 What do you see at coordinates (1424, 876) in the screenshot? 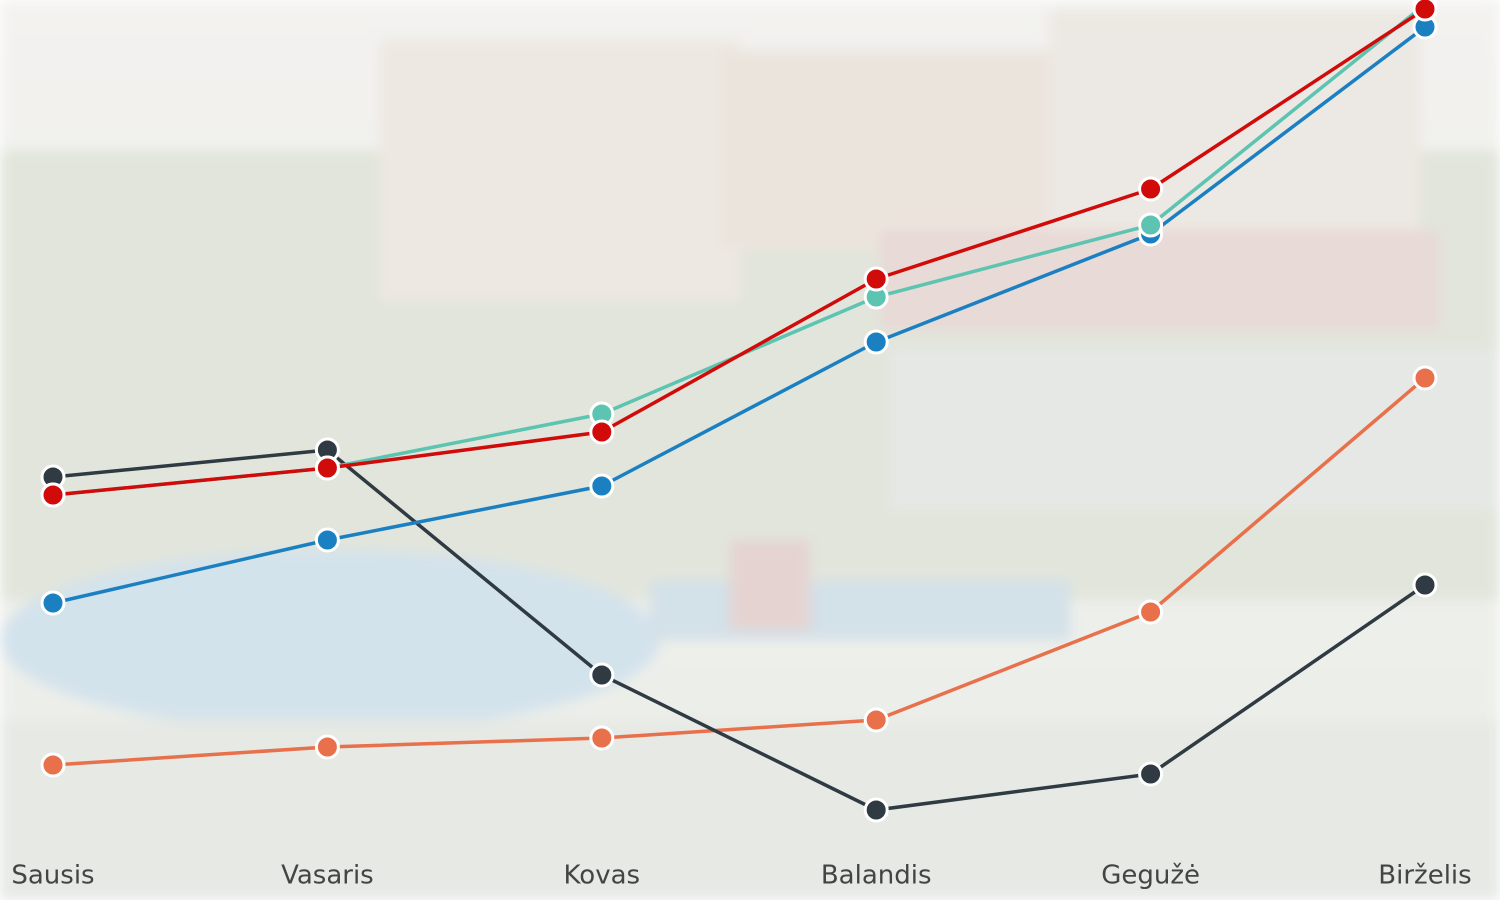
I see `x-tick-label: Birželis` at bounding box center [1424, 876].